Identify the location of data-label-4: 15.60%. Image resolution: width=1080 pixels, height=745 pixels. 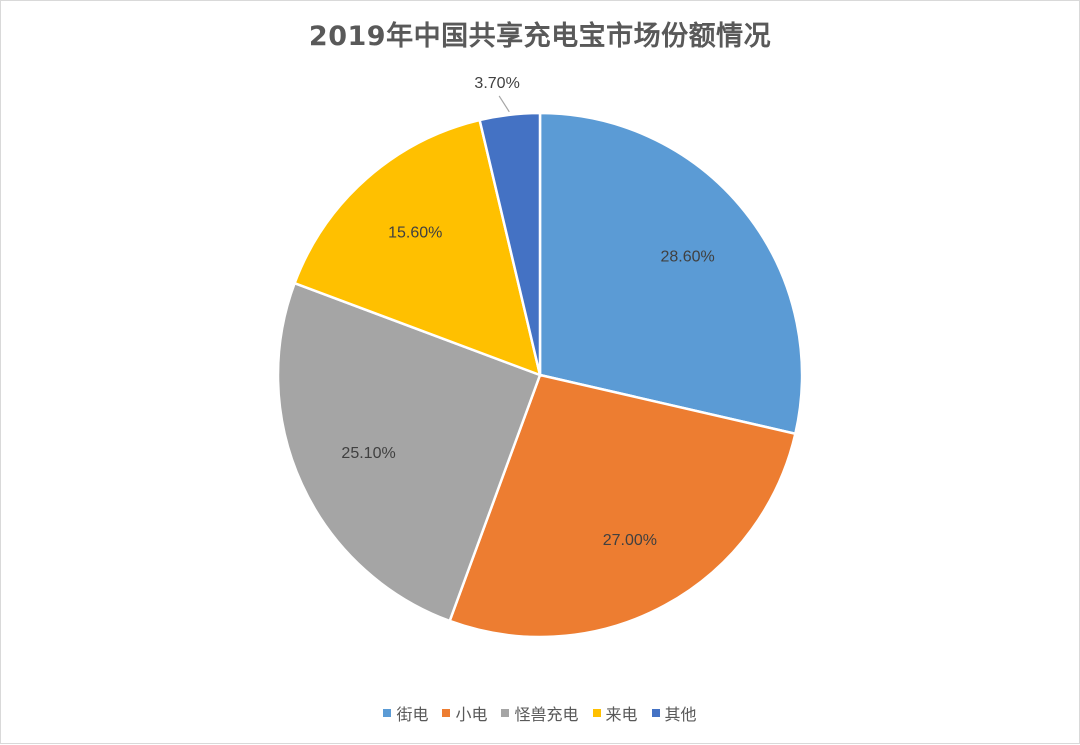
(415, 233).